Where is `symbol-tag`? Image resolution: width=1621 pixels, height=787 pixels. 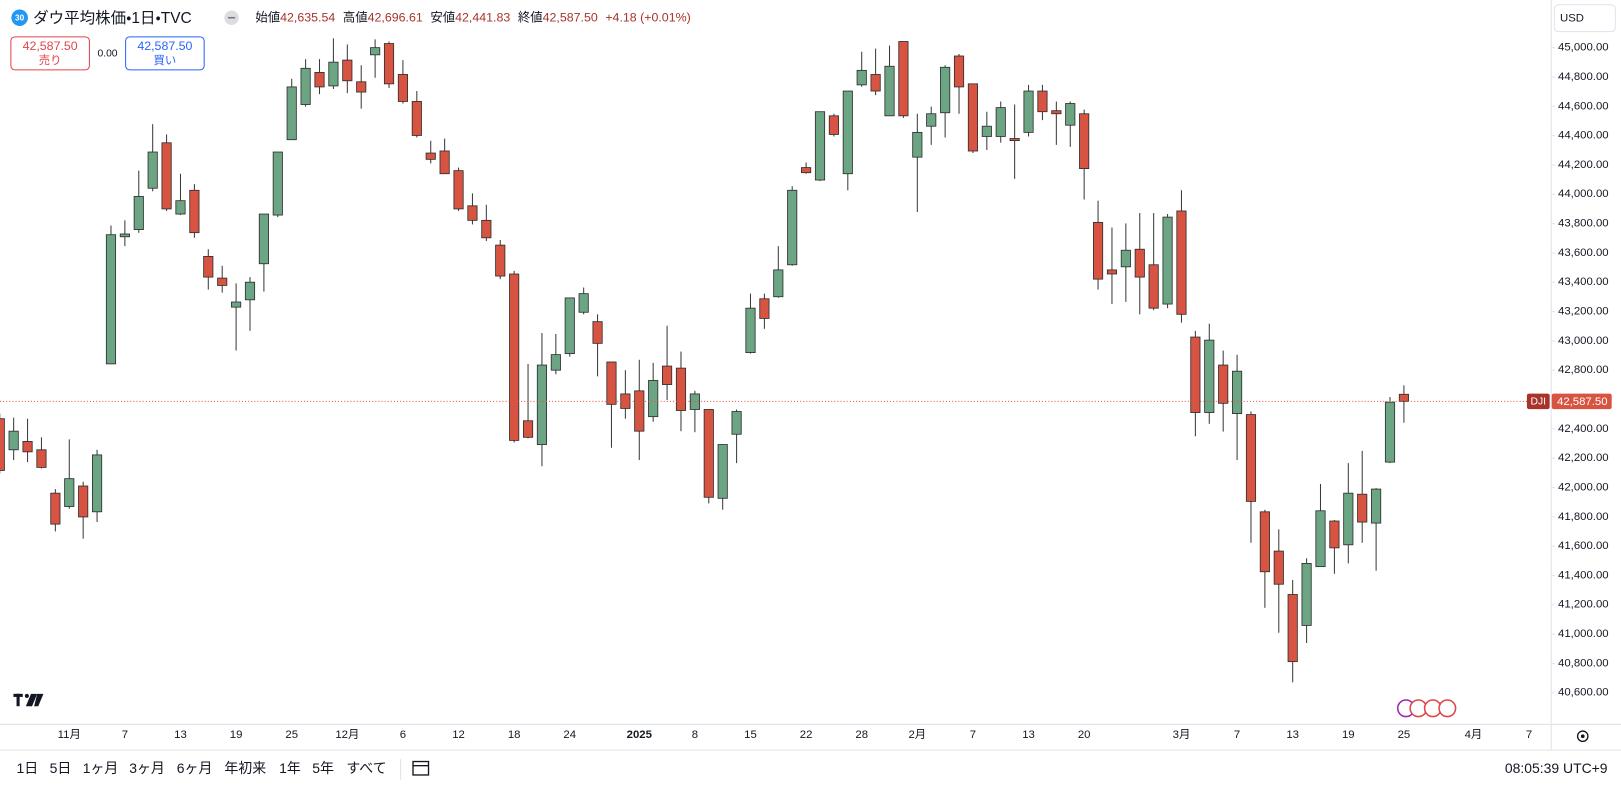 symbol-tag is located at coordinates (1538, 401).